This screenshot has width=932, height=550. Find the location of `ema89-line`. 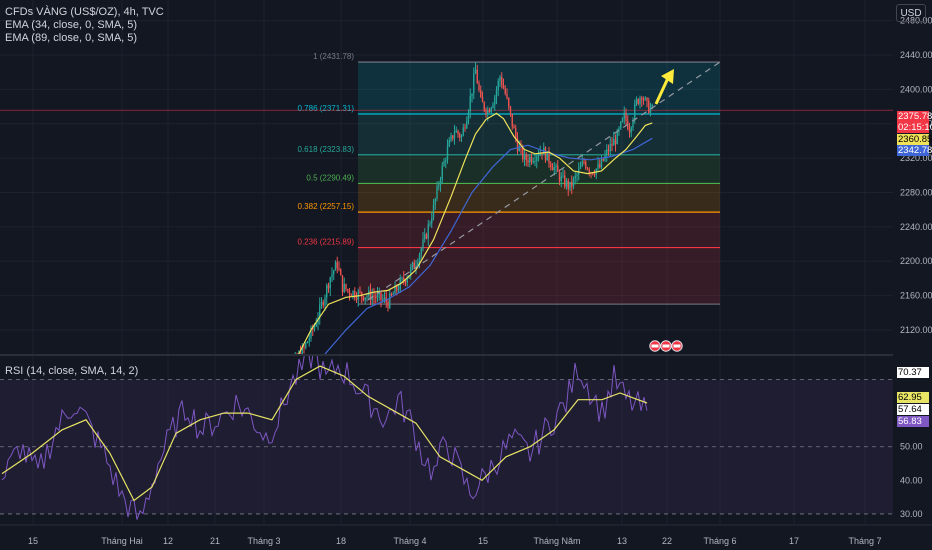

ema89-line is located at coordinates (488, 245).